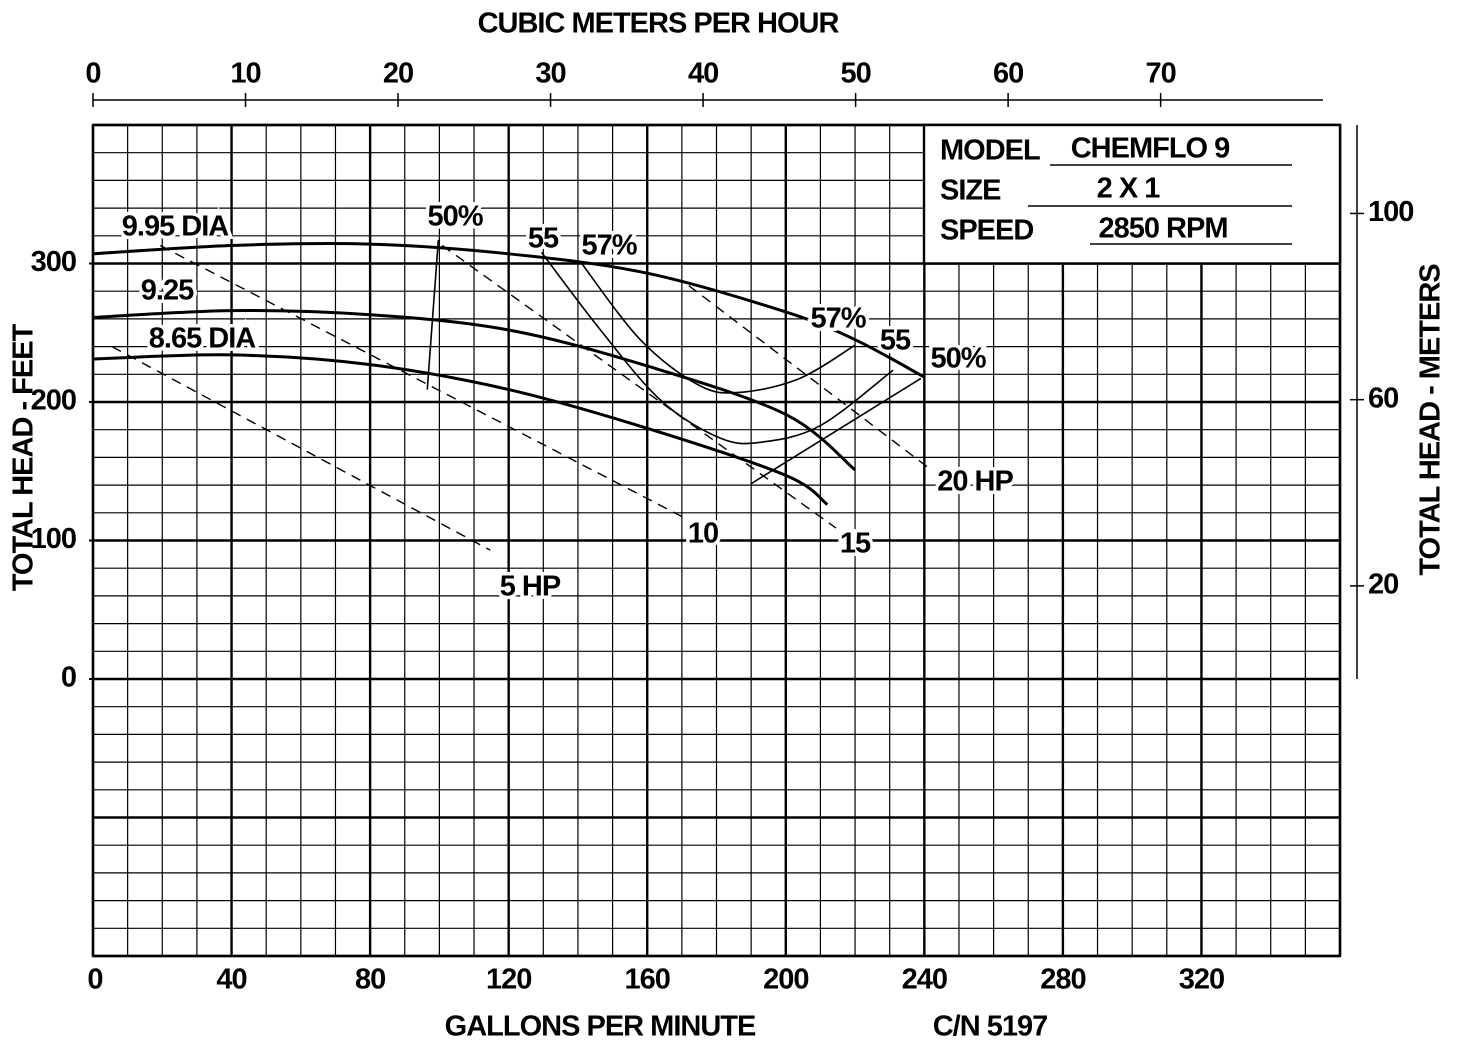 This screenshot has height=1050, width=1461. Describe the element at coordinates (855, 544) in the screenshot. I see `curve-label: 15` at that location.